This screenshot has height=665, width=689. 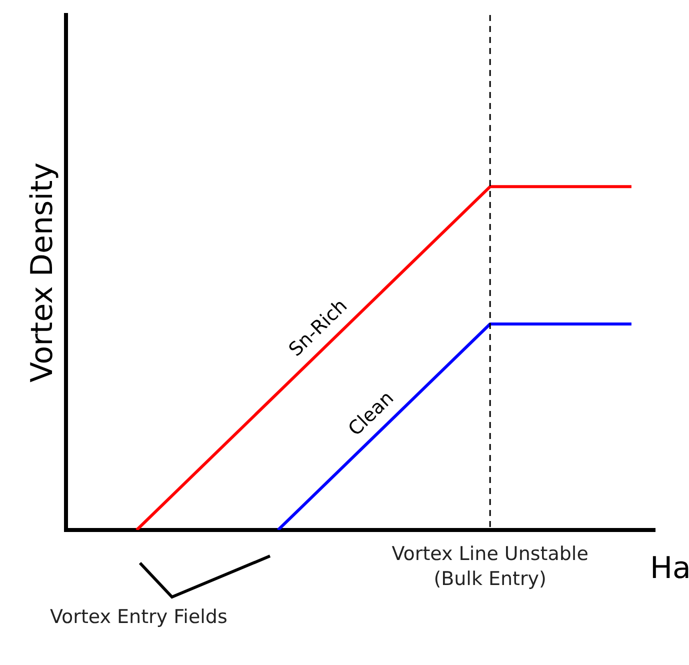 What do you see at coordinates (42, 272) in the screenshot?
I see `y-axis-title: Vortex Density` at bounding box center [42, 272].